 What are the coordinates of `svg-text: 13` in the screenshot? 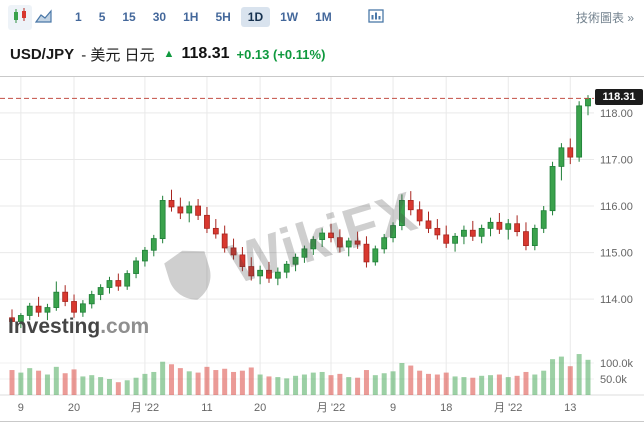 It's located at (570, 408).